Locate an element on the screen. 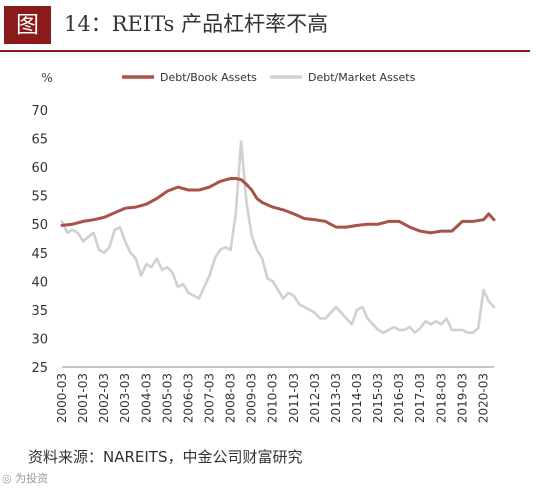 The image size is (536, 498). x-tick-label: 2012-03 is located at coordinates (315, 398).